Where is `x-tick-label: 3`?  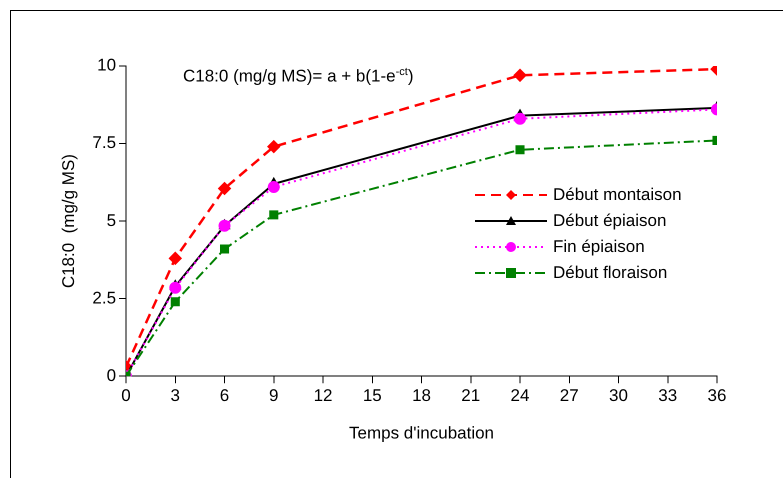
x-tick-label: 3 is located at coordinates (175, 396).